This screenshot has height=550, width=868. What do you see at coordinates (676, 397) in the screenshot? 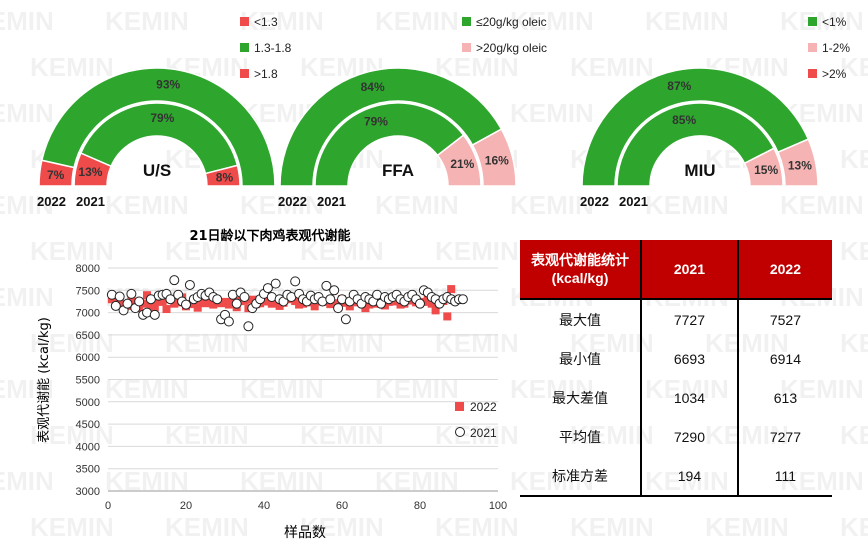
I see `table-row: 最大差值 1034 613` at bounding box center [676, 397].